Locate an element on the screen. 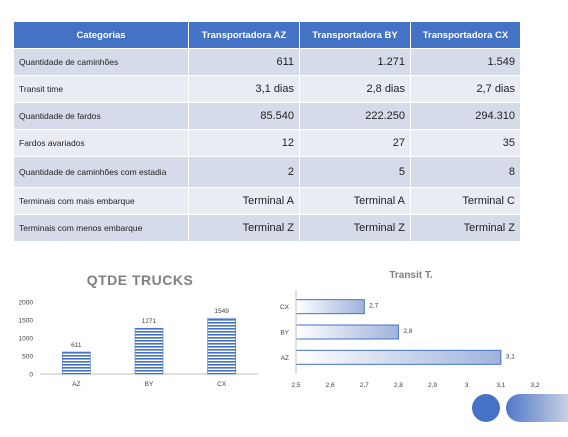 The height and width of the screenshot is (437, 568). cell-by: 5 is located at coordinates (355, 172).